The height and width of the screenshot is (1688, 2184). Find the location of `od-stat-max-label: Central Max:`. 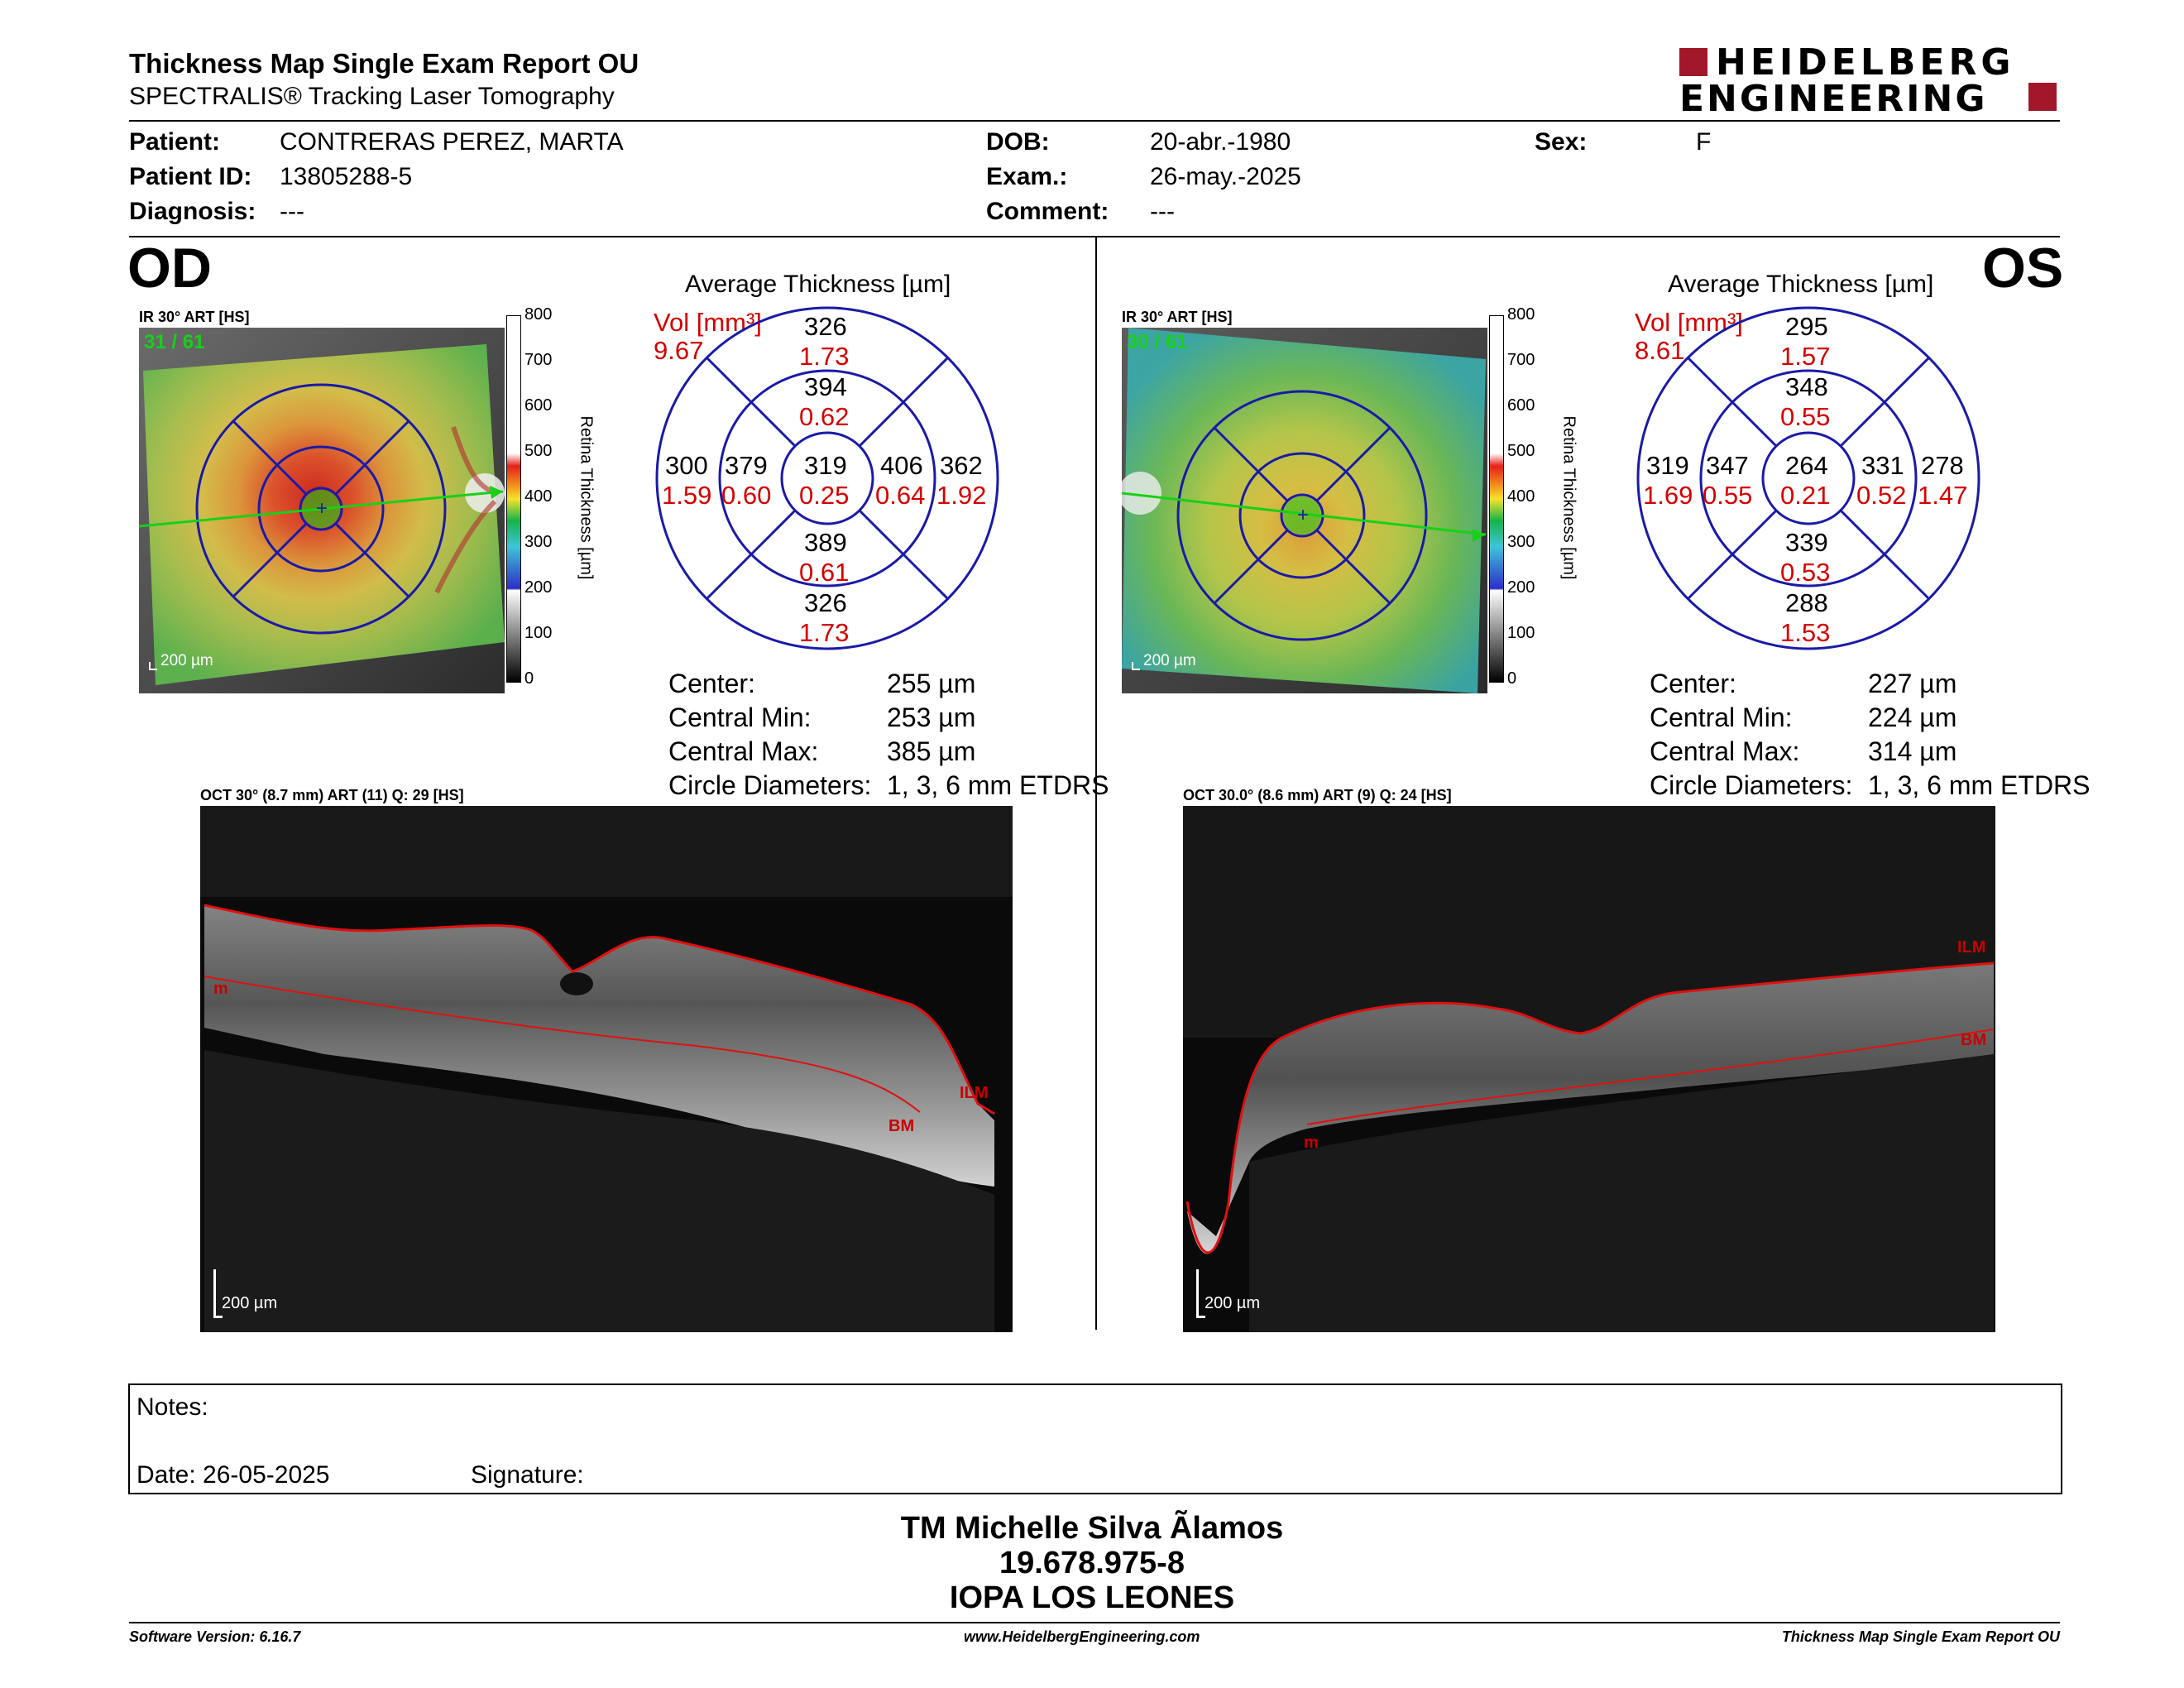

od-stat-max-label: Central Max: is located at coordinates (743, 751).